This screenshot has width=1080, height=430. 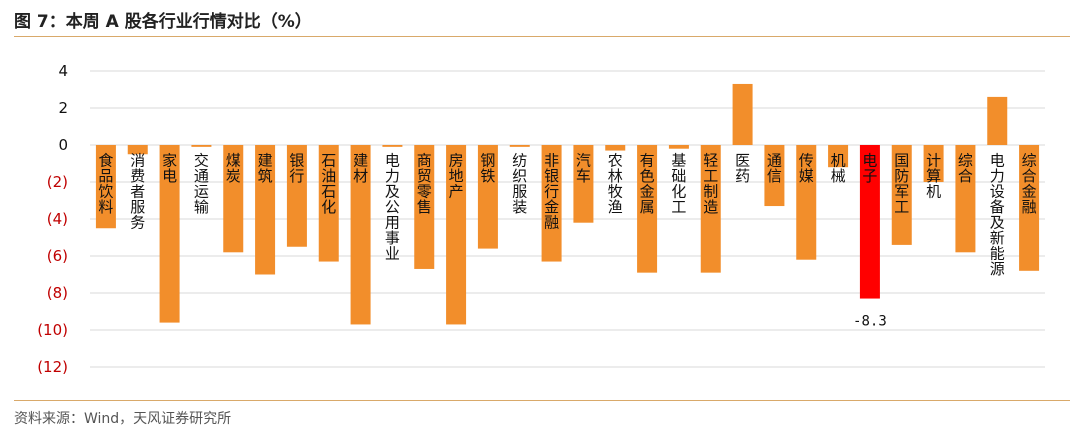 I want to click on y-tick-label: 0, so click(x=63, y=145).